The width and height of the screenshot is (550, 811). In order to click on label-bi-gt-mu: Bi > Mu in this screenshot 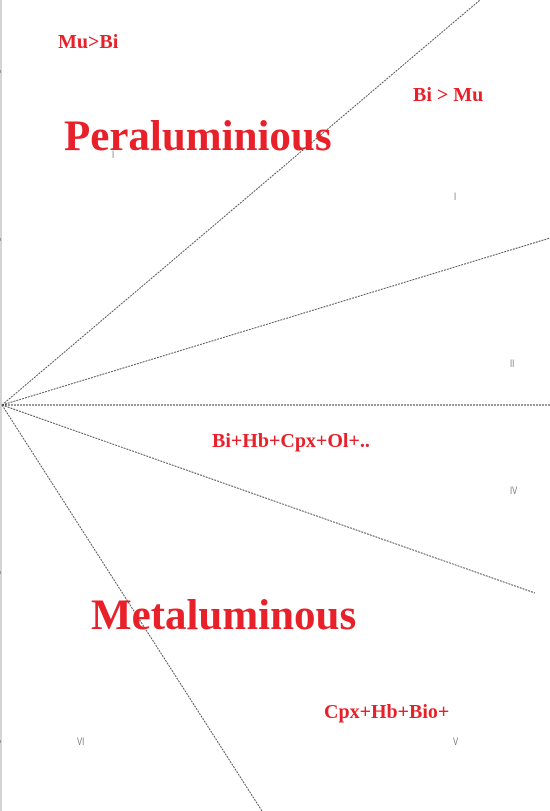, I will do `click(448, 95)`.